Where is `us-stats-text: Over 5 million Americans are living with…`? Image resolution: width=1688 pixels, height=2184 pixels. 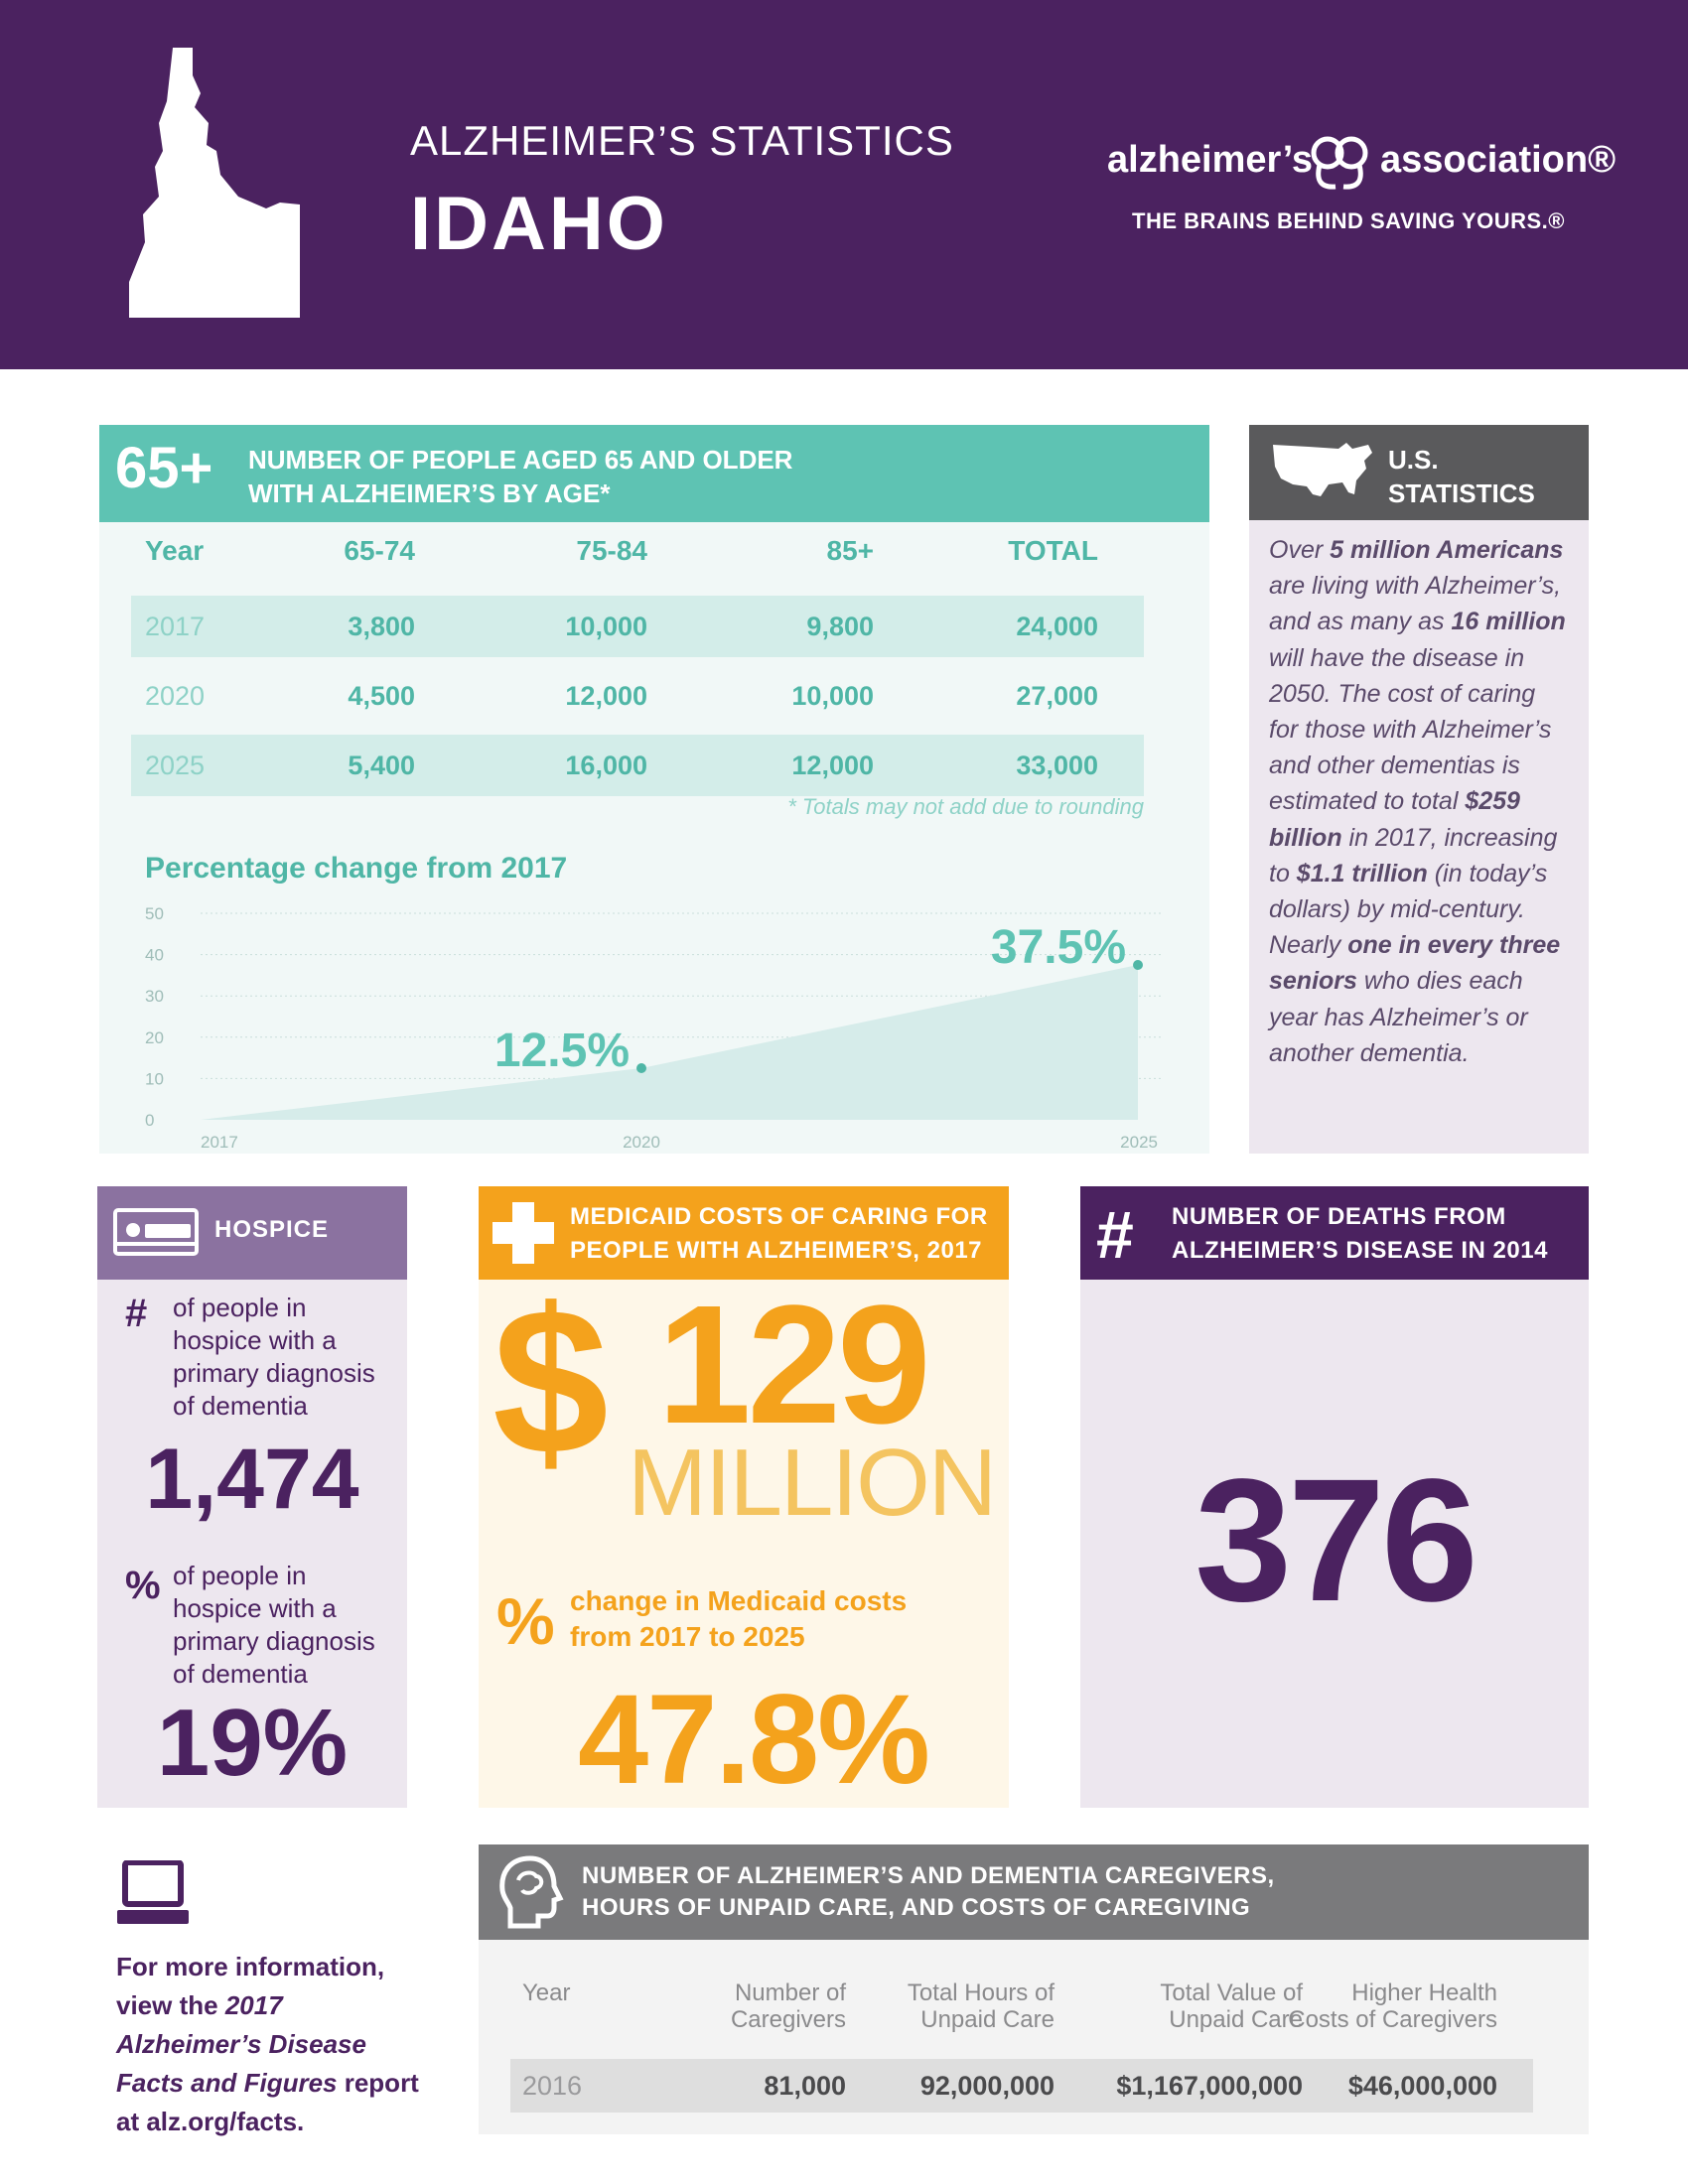
us-stats-text: Over 5 million Americans are living with… is located at coordinates (1419, 837).